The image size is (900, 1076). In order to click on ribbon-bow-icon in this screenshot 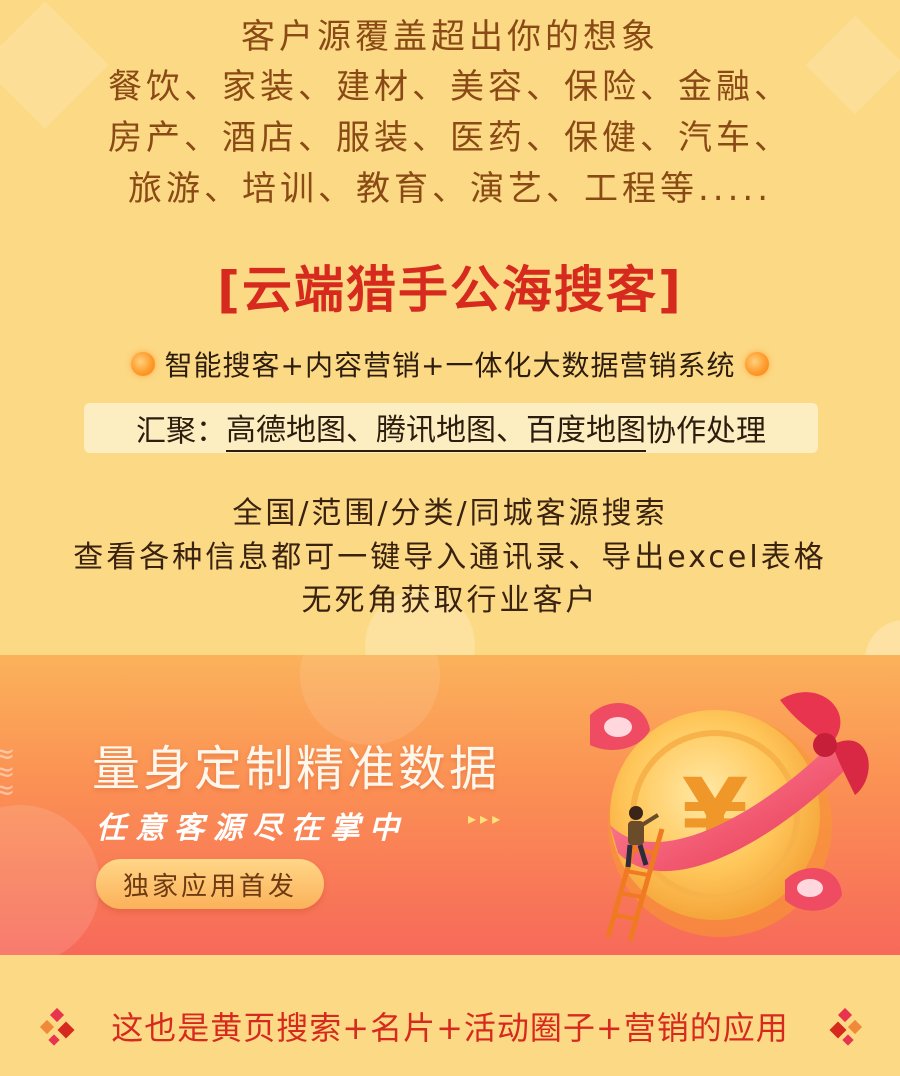, I will do `click(729, 801)`.